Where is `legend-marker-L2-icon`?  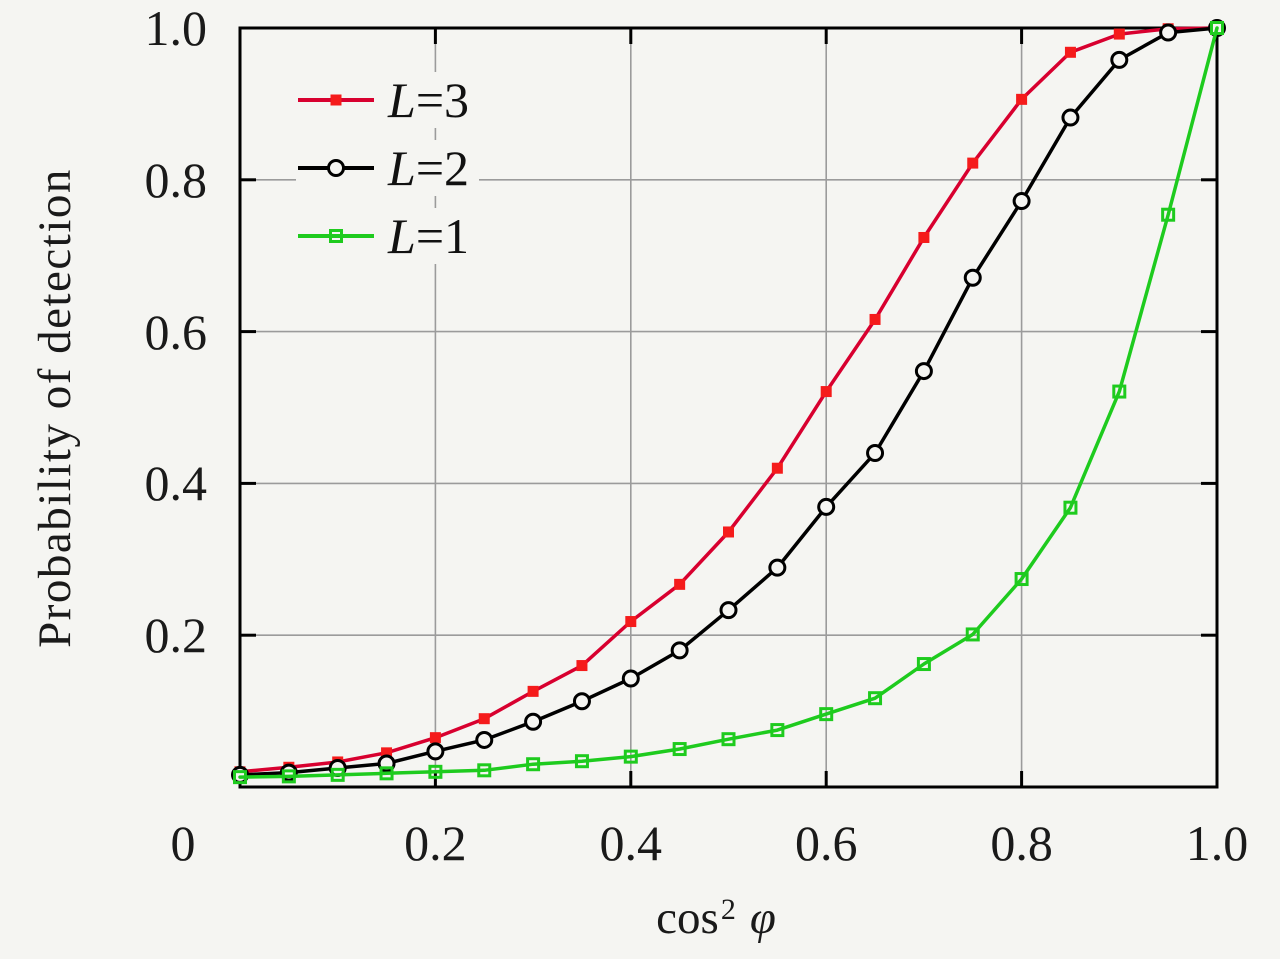
legend-marker-L2-icon is located at coordinates (336, 168).